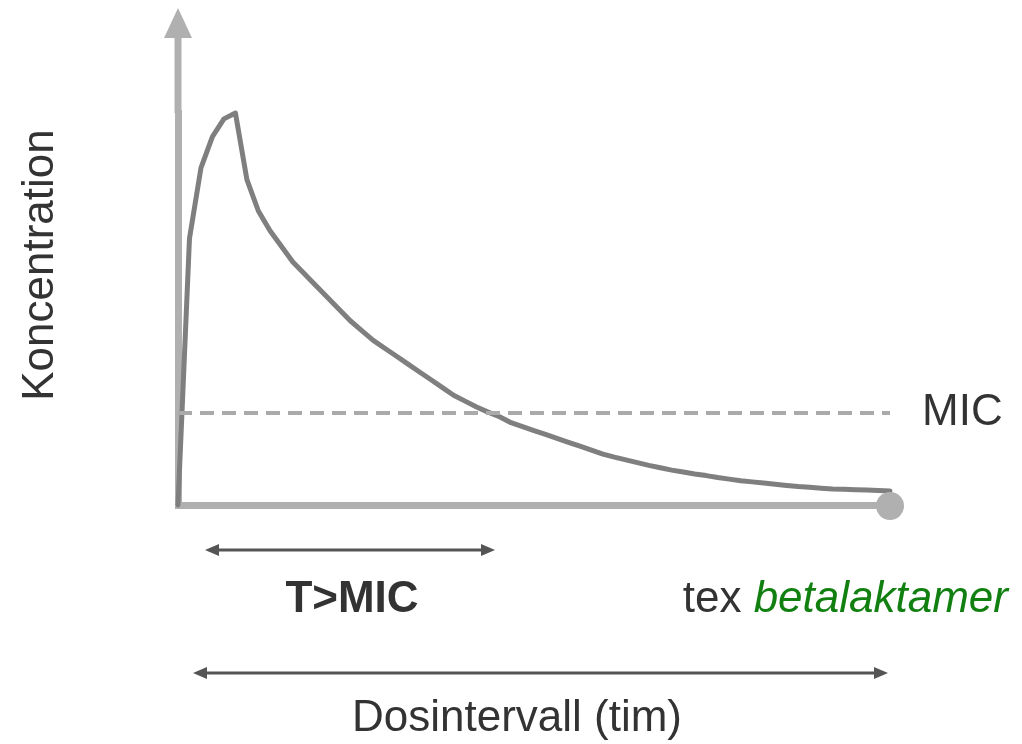  Describe the element at coordinates (962, 410) in the screenshot. I see `ref-line-label: MIC` at that location.